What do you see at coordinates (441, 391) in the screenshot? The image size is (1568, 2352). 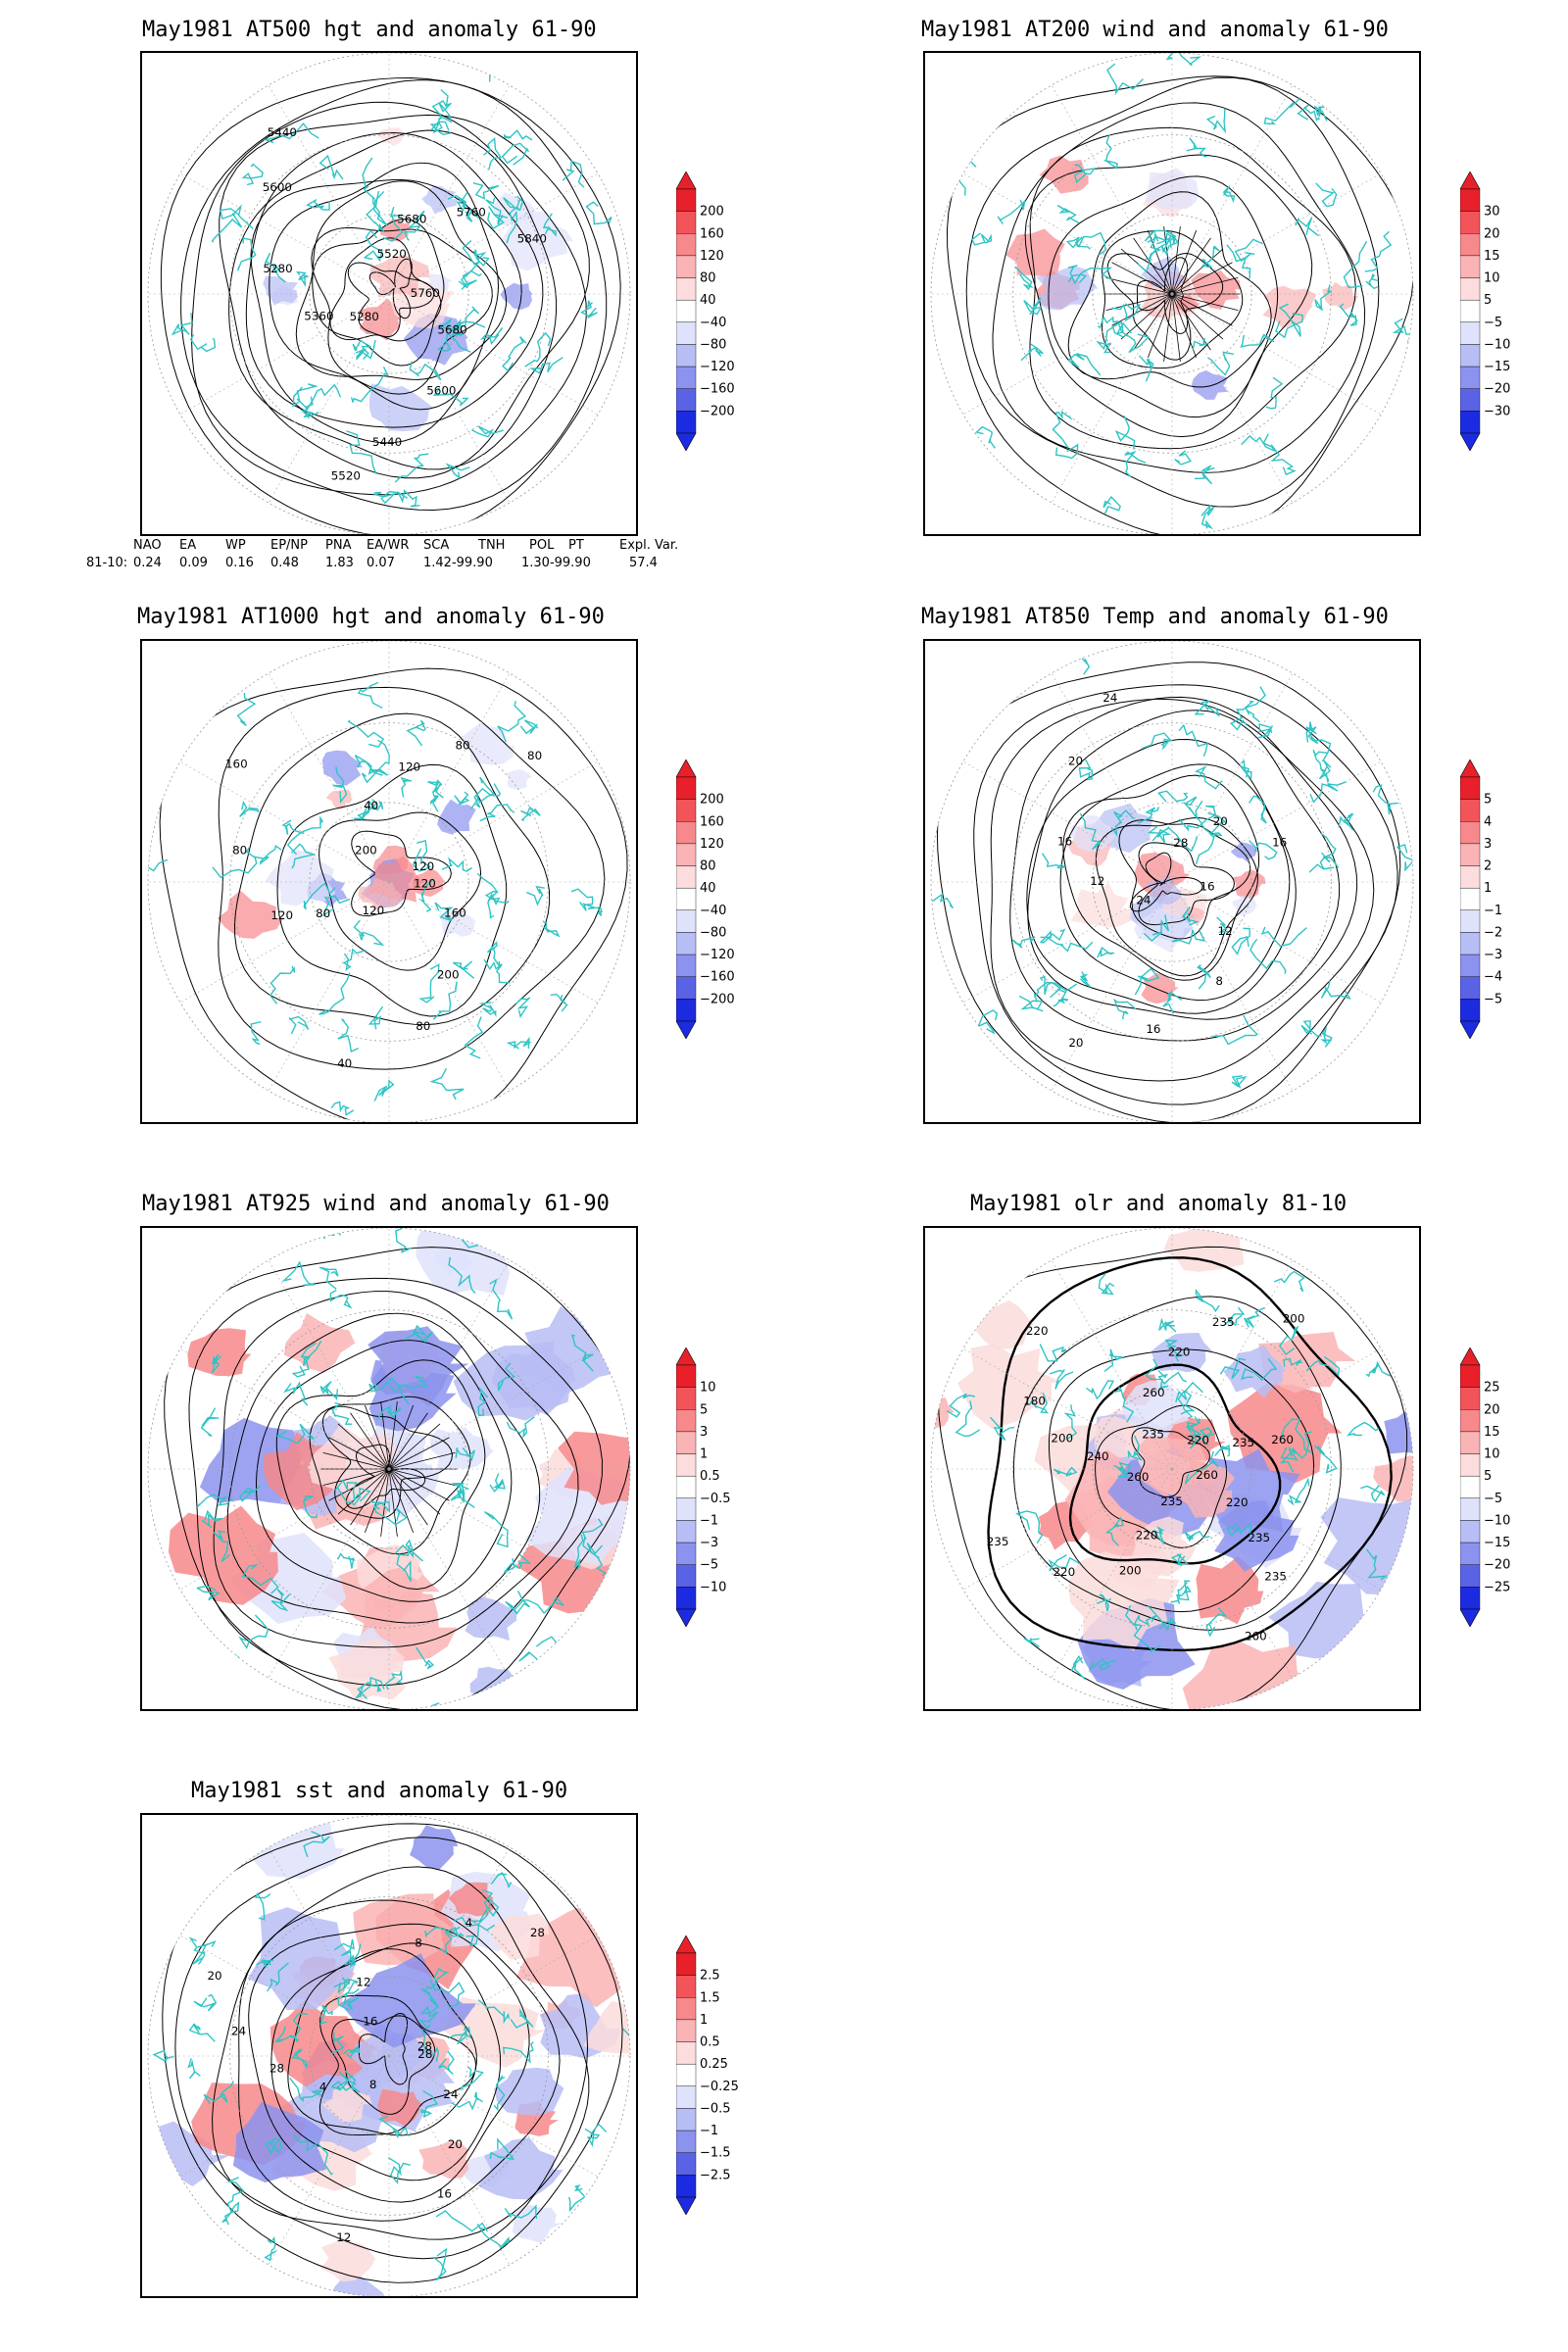 I see `contour-value-label: 5600` at bounding box center [441, 391].